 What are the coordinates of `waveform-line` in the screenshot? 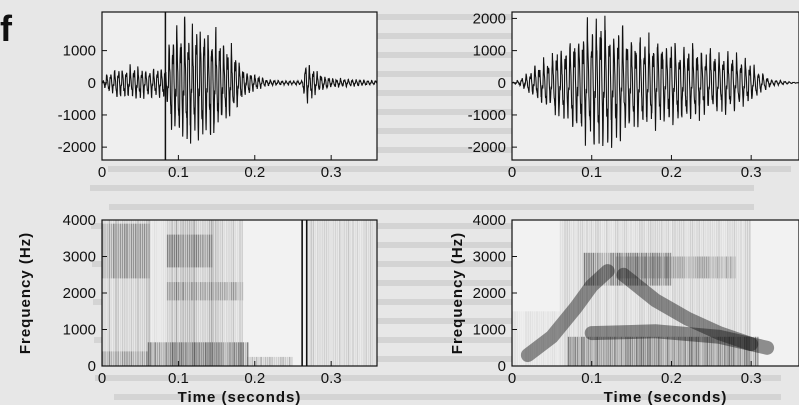 It's located at (239, 80).